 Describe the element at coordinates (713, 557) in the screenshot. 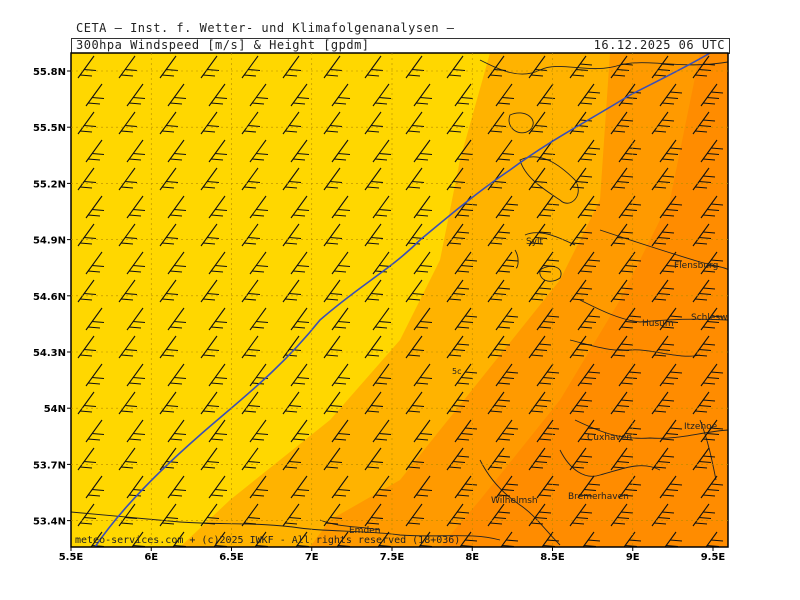

I see `x-tick-label: 9.5E` at that location.